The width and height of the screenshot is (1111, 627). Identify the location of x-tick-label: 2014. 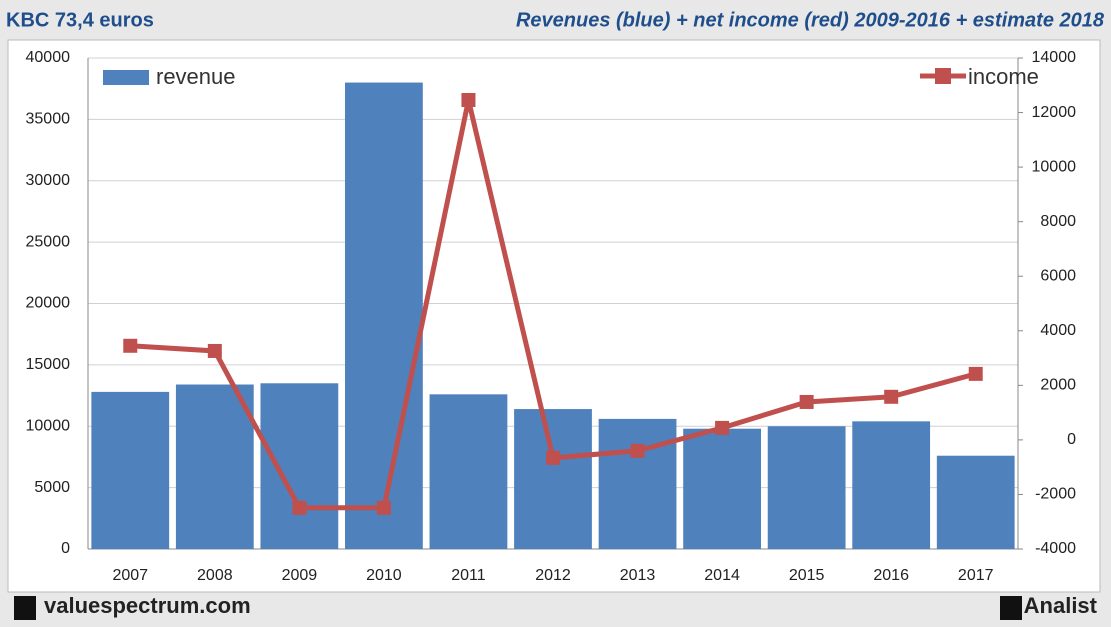
(722, 575).